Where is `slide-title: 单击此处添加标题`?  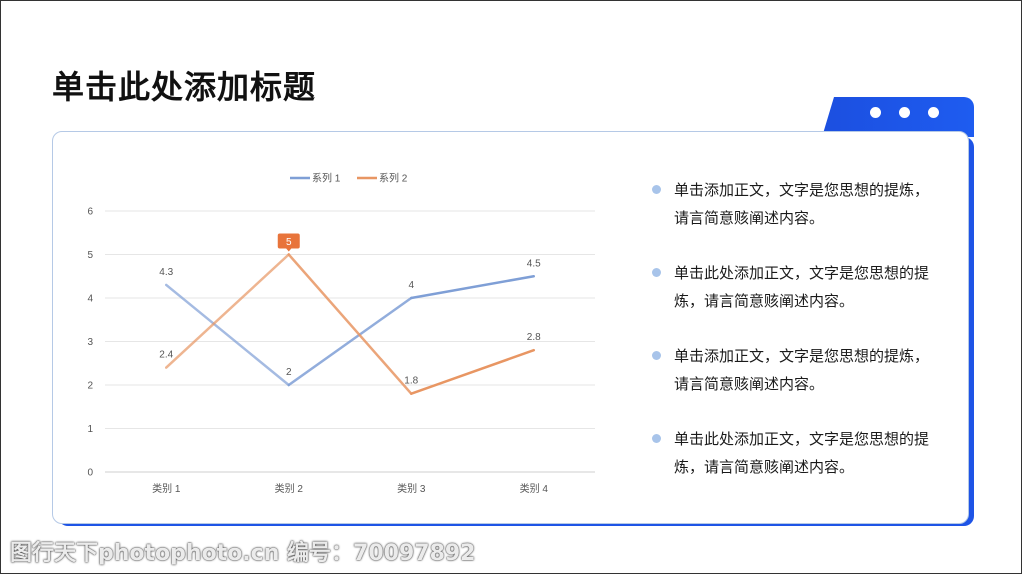 slide-title: 单击此处添加标题 is located at coordinates (184, 87).